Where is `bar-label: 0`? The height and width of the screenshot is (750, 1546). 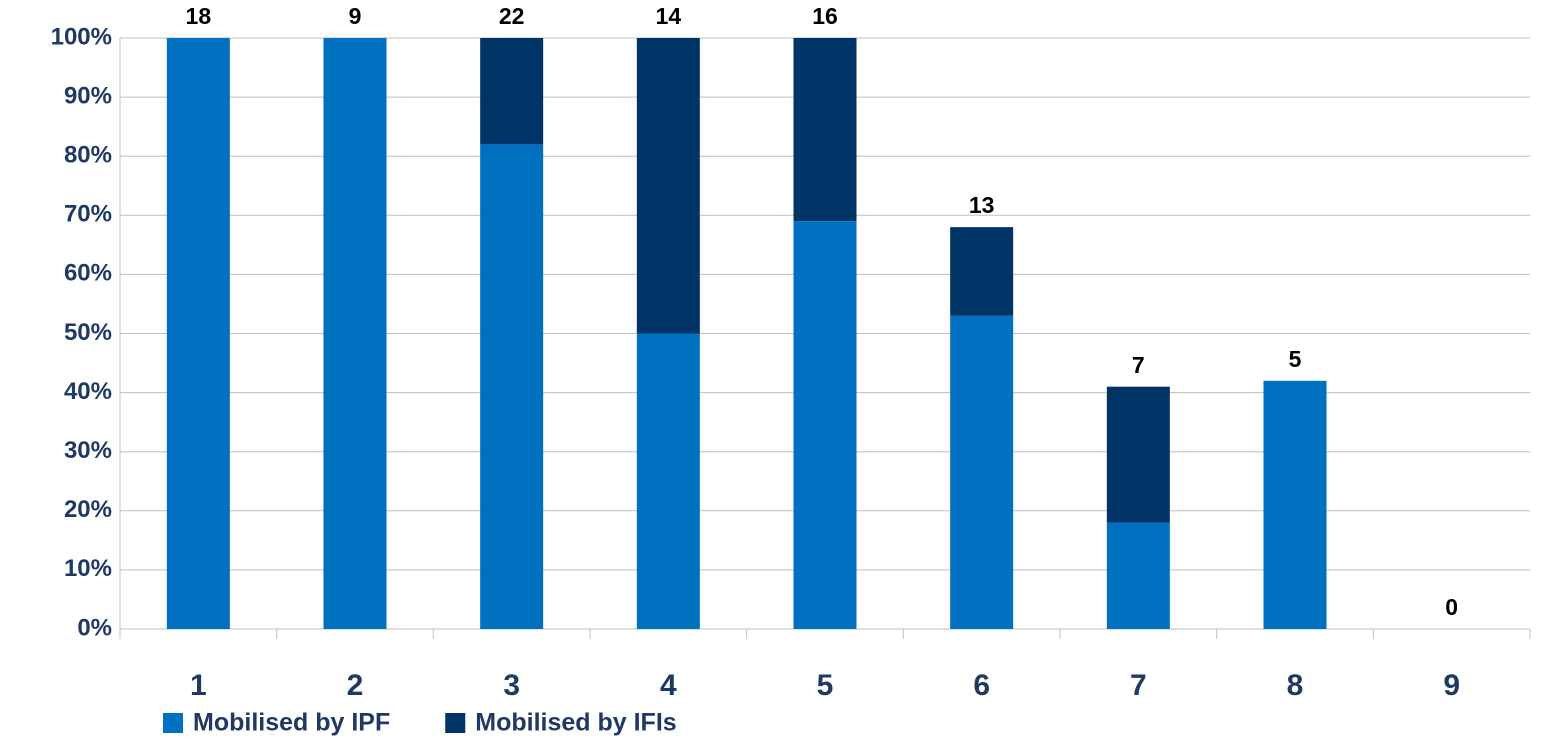 bar-label: 0 is located at coordinates (1451, 607).